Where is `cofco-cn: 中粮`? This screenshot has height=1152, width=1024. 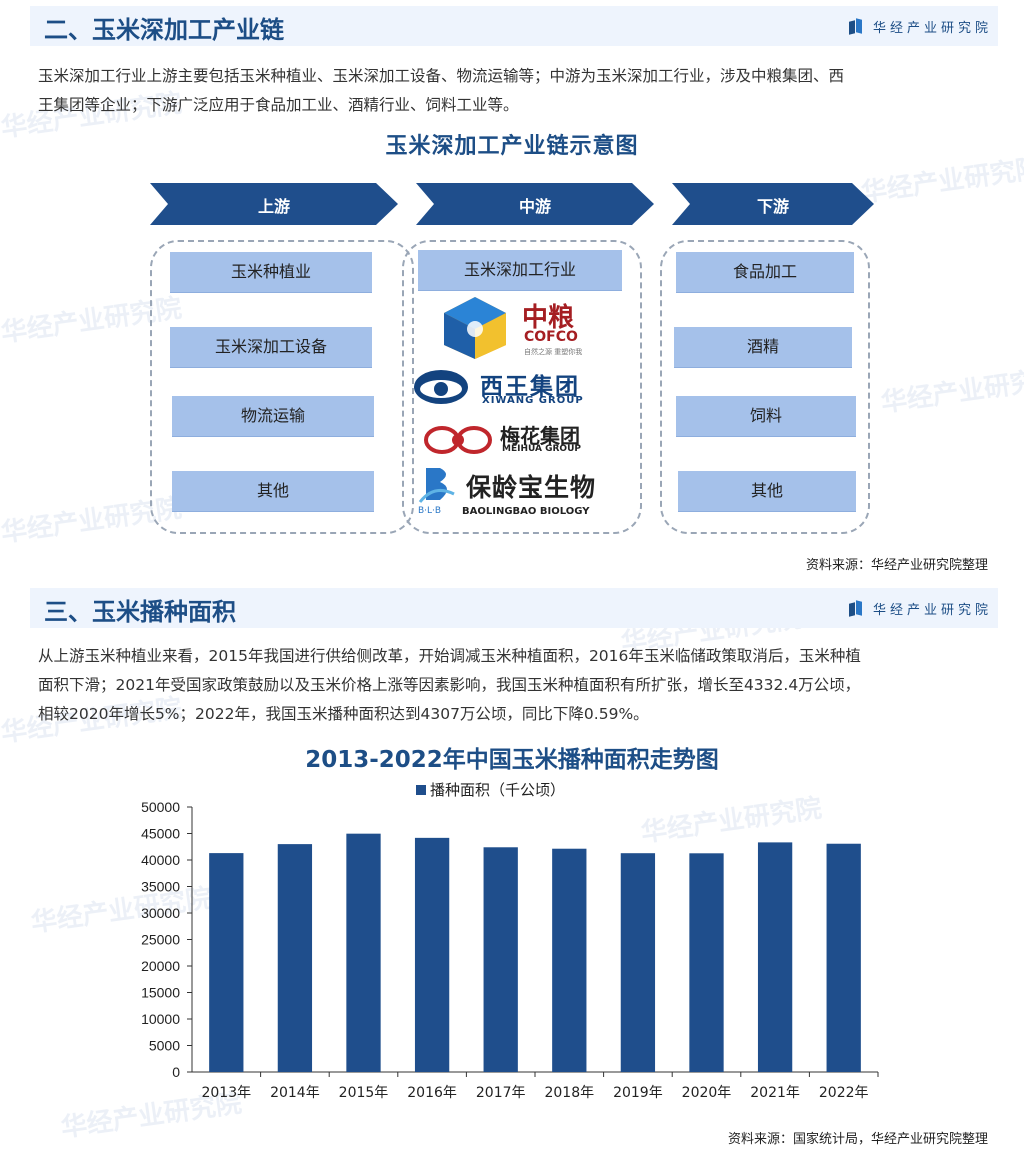 cofco-cn: 中粮 is located at coordinates (548, 318).